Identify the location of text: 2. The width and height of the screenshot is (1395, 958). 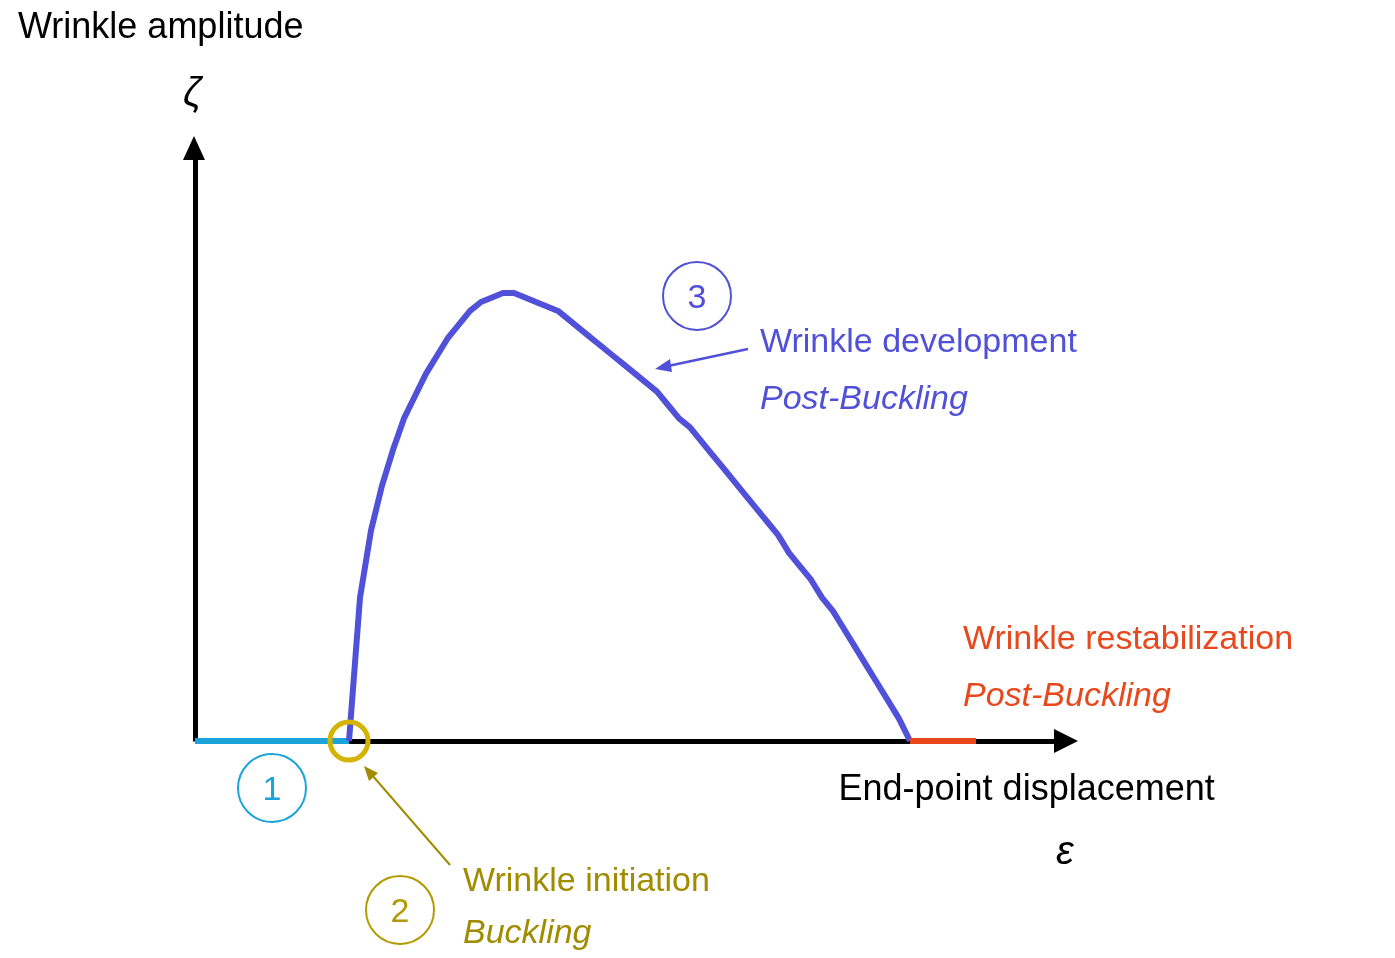
(400, 910).